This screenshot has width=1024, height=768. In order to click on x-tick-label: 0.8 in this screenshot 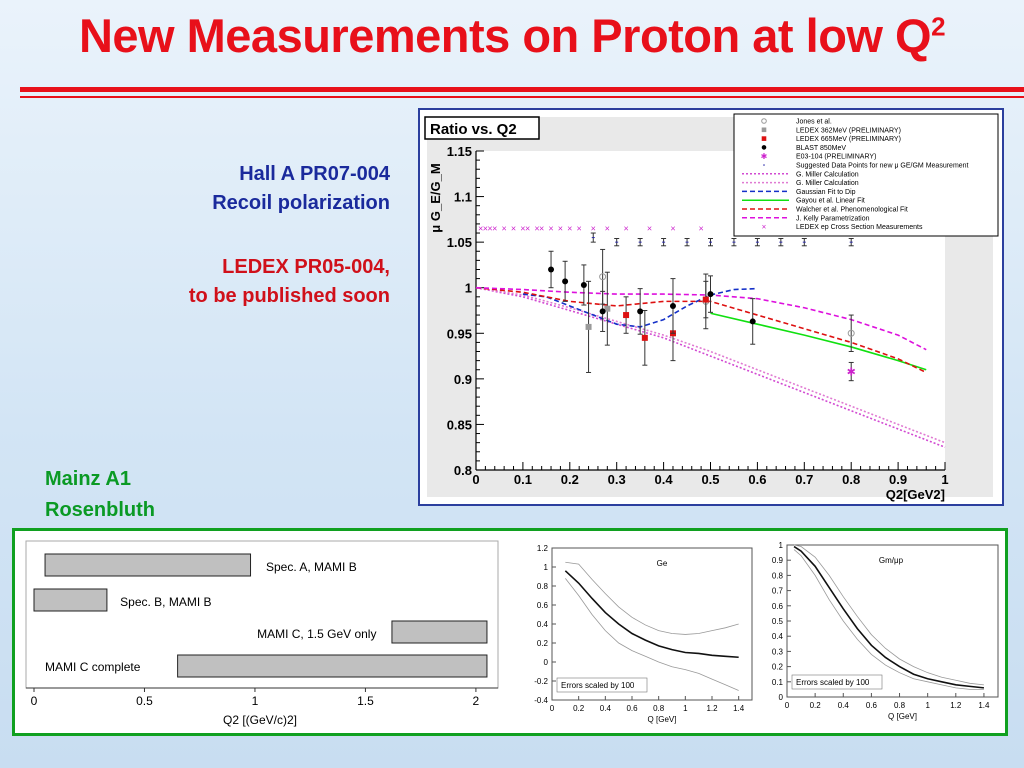, I will do `click(851, 479)`.